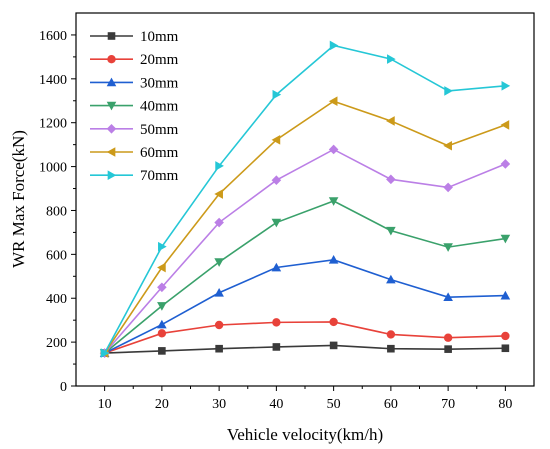 This screenshot has height=449, width=550. Describe the element at coordinates (391, 404) in the screenshot. I see `x-tick-label: 60` at that location.